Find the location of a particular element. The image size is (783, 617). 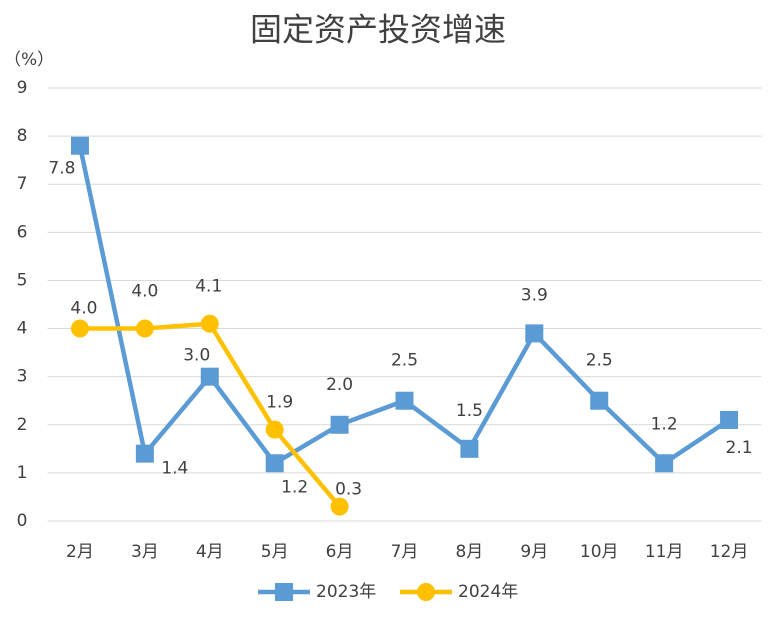

legend-label: 2023年 is located at coordinates (346, 592).